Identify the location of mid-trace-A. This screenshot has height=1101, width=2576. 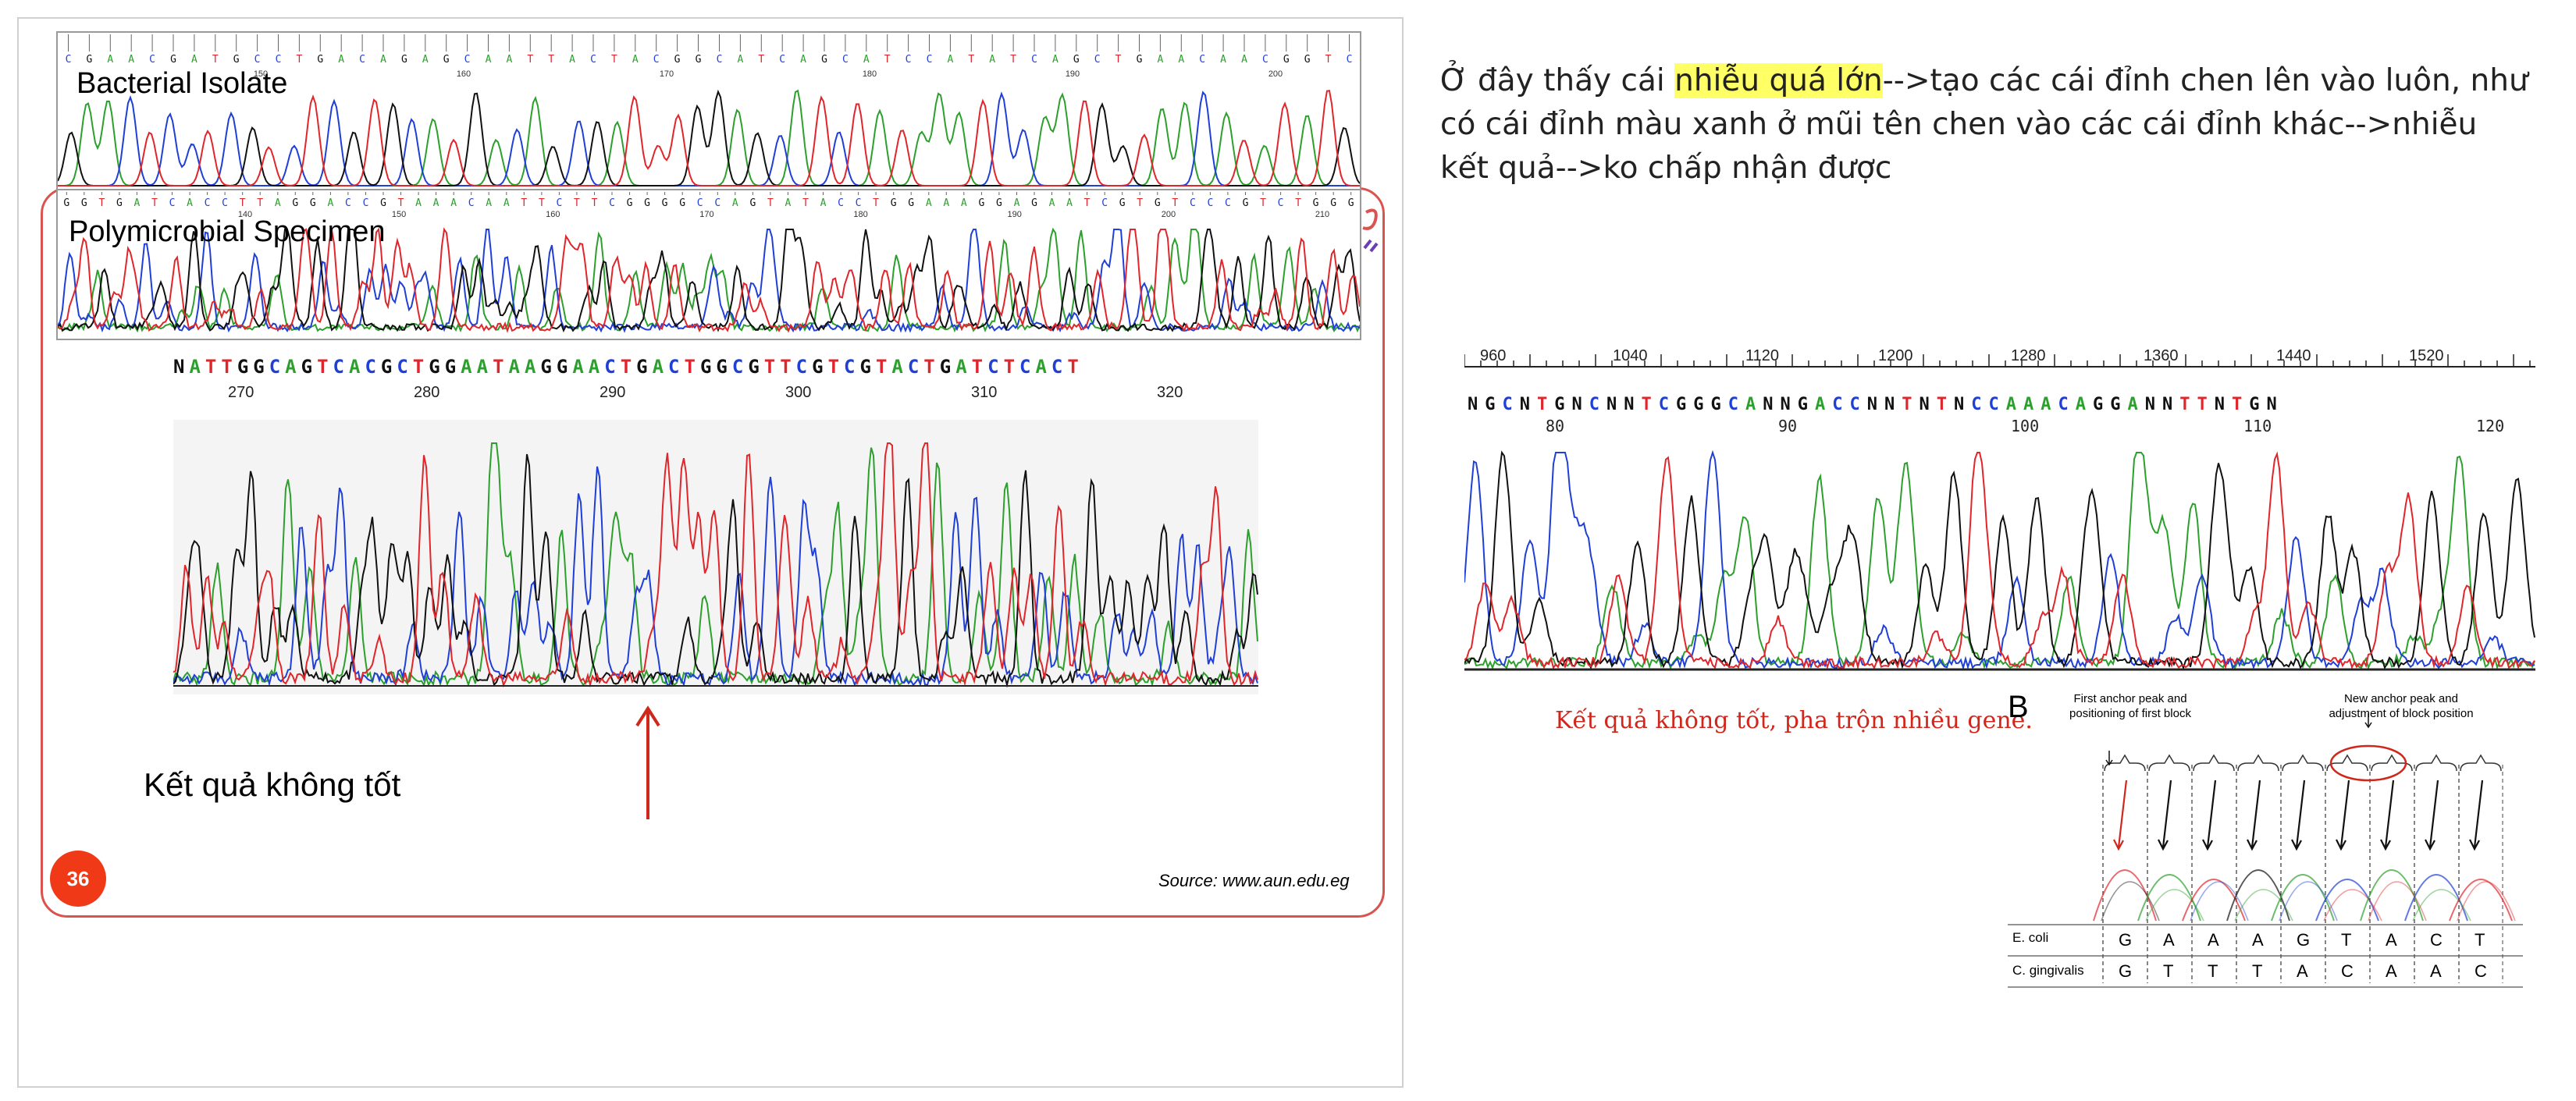
(709, 280).